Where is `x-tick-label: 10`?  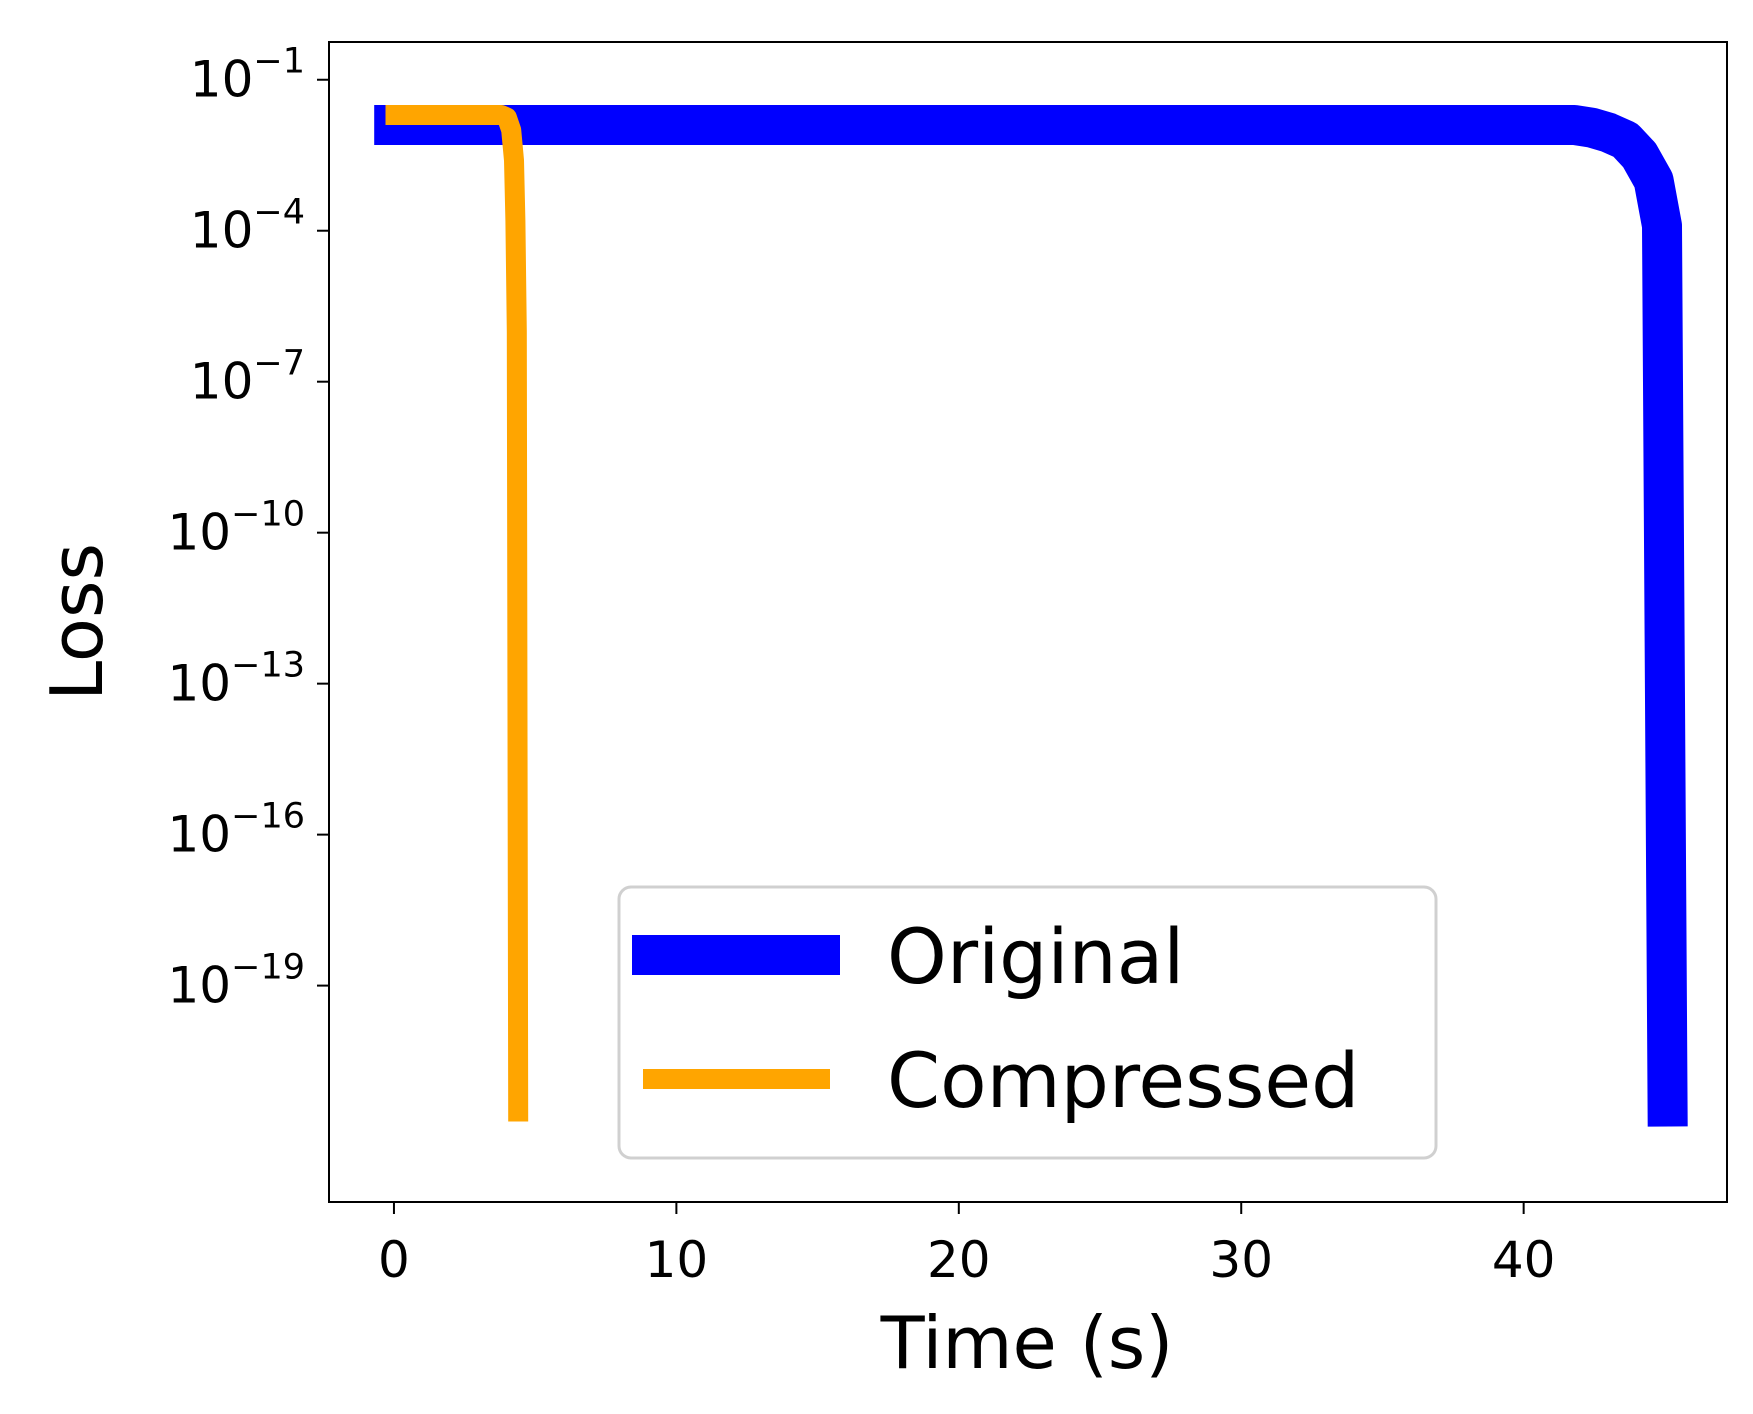
x-tick-label: 10 is located at coordinates (677, 1260).